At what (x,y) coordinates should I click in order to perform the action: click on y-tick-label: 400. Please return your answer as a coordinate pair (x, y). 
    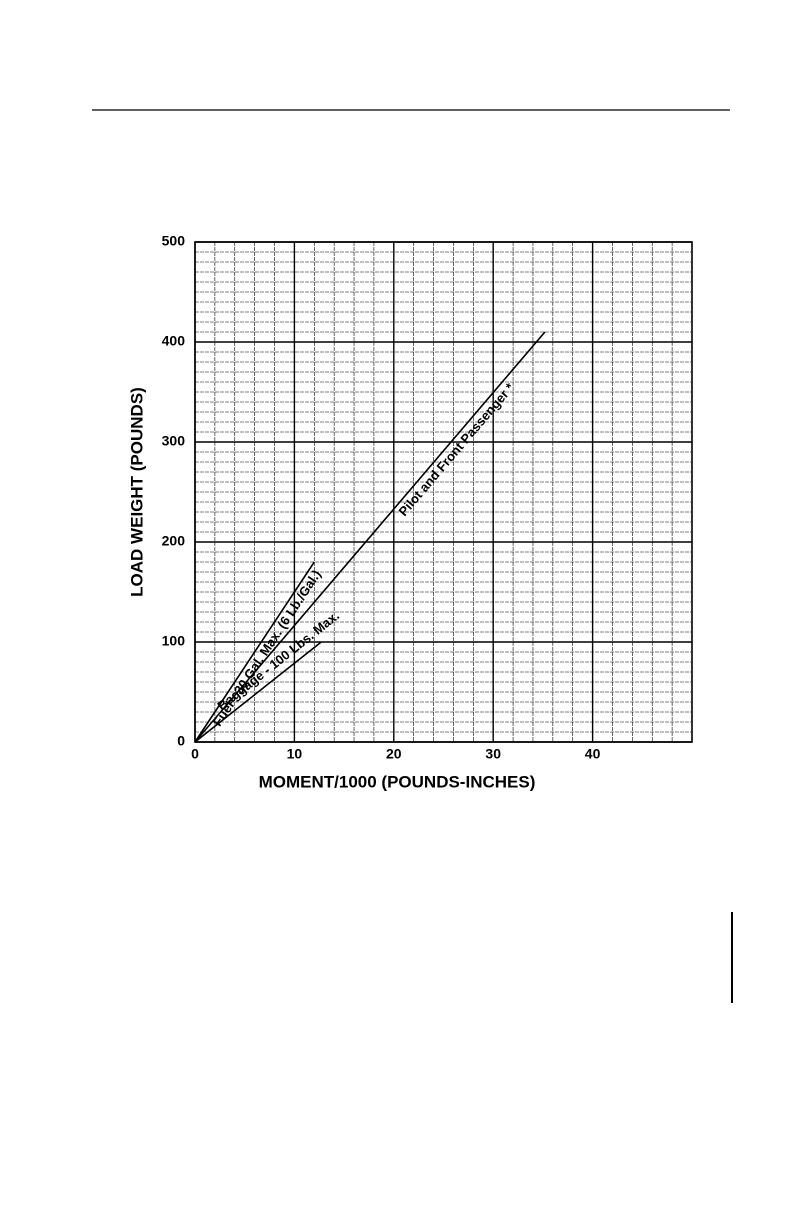
    Looking at the image, I should click on (174, 341).